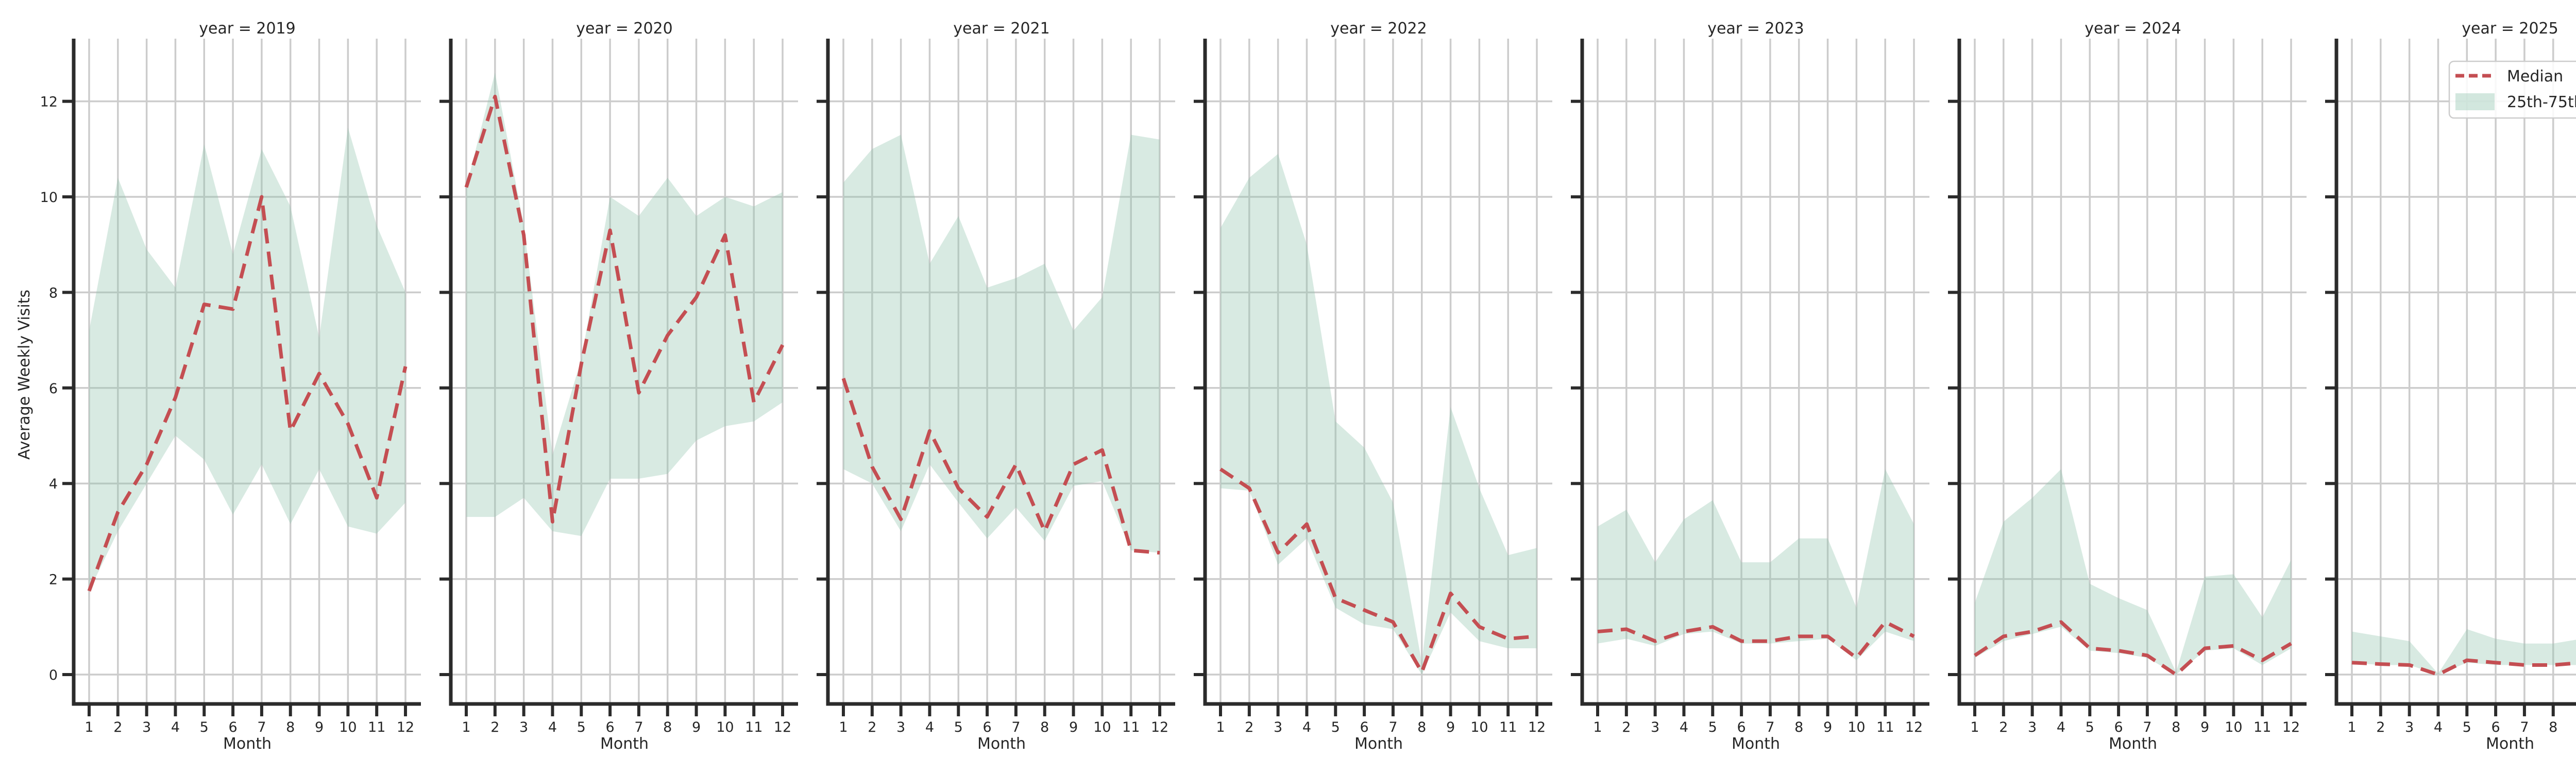 This screenshot has width=2576, height=773. Describe the element at coordinates (2541, 102) in the screenshot. I see `legend-label-percentile: 25th-75th Percentile` at that location.